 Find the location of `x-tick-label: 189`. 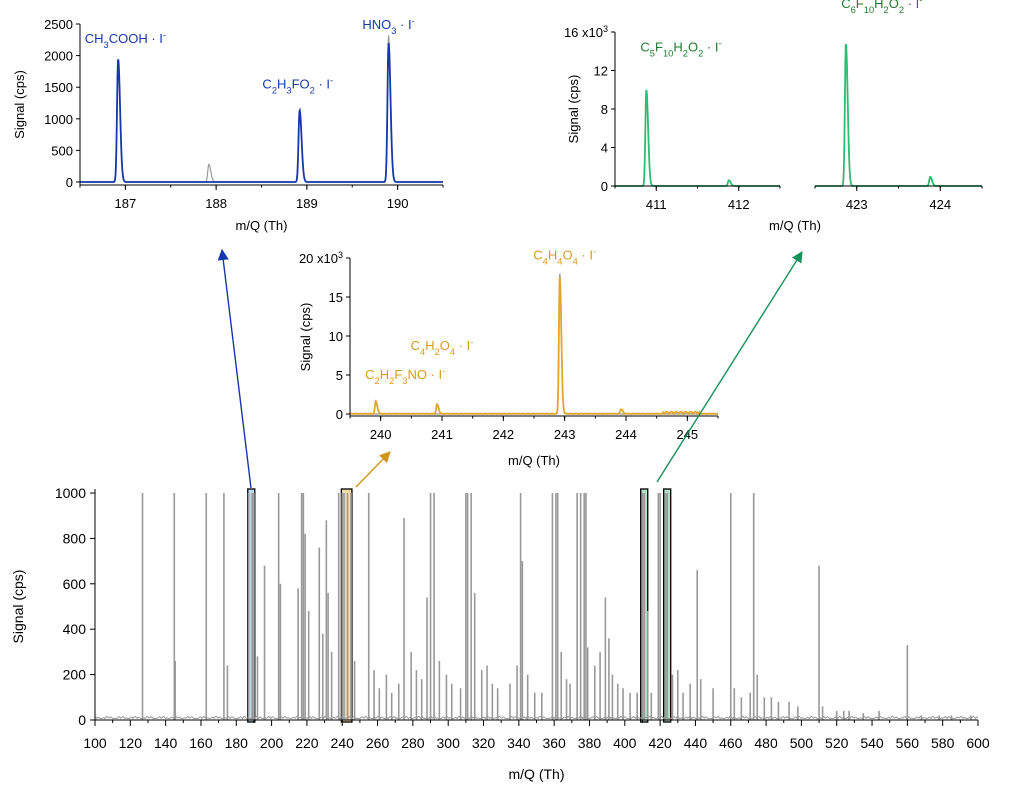

x-tick-label: 189 is located at coordinates (307, 203).